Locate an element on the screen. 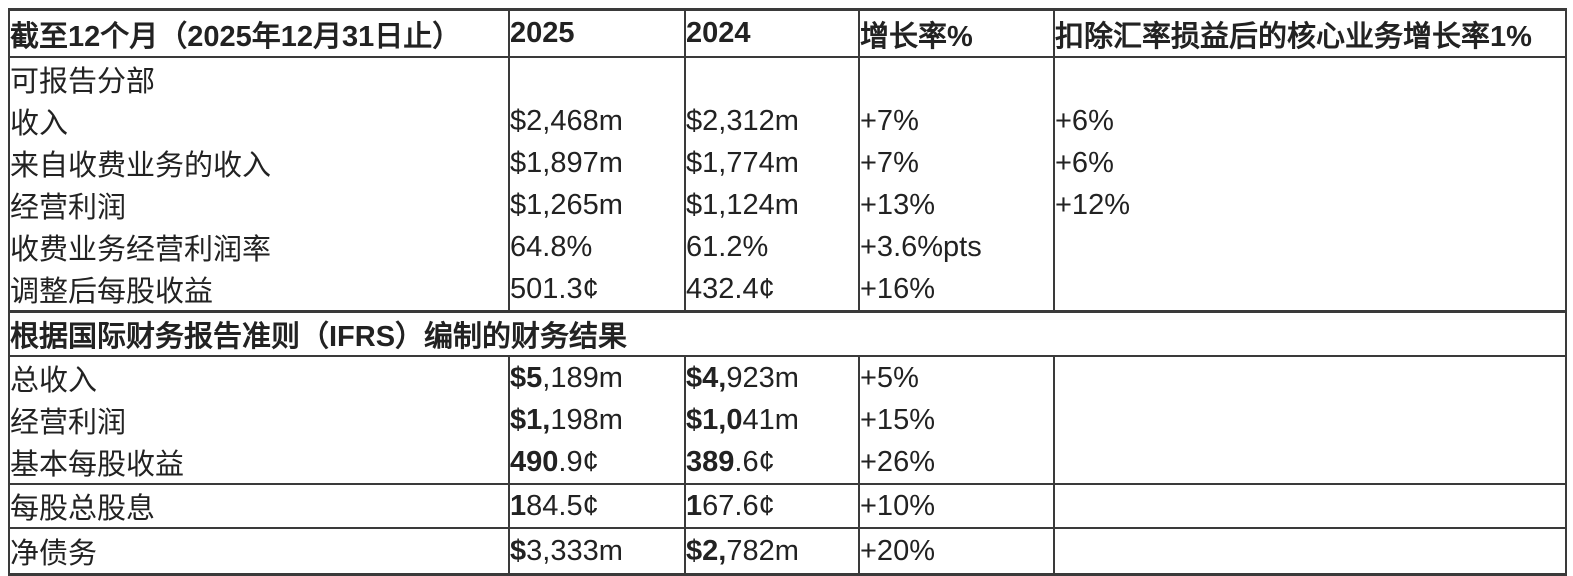 The width and height of the screenshot is (1573, 576). value-2025: $1,198m is located at coordinates (597, 420).